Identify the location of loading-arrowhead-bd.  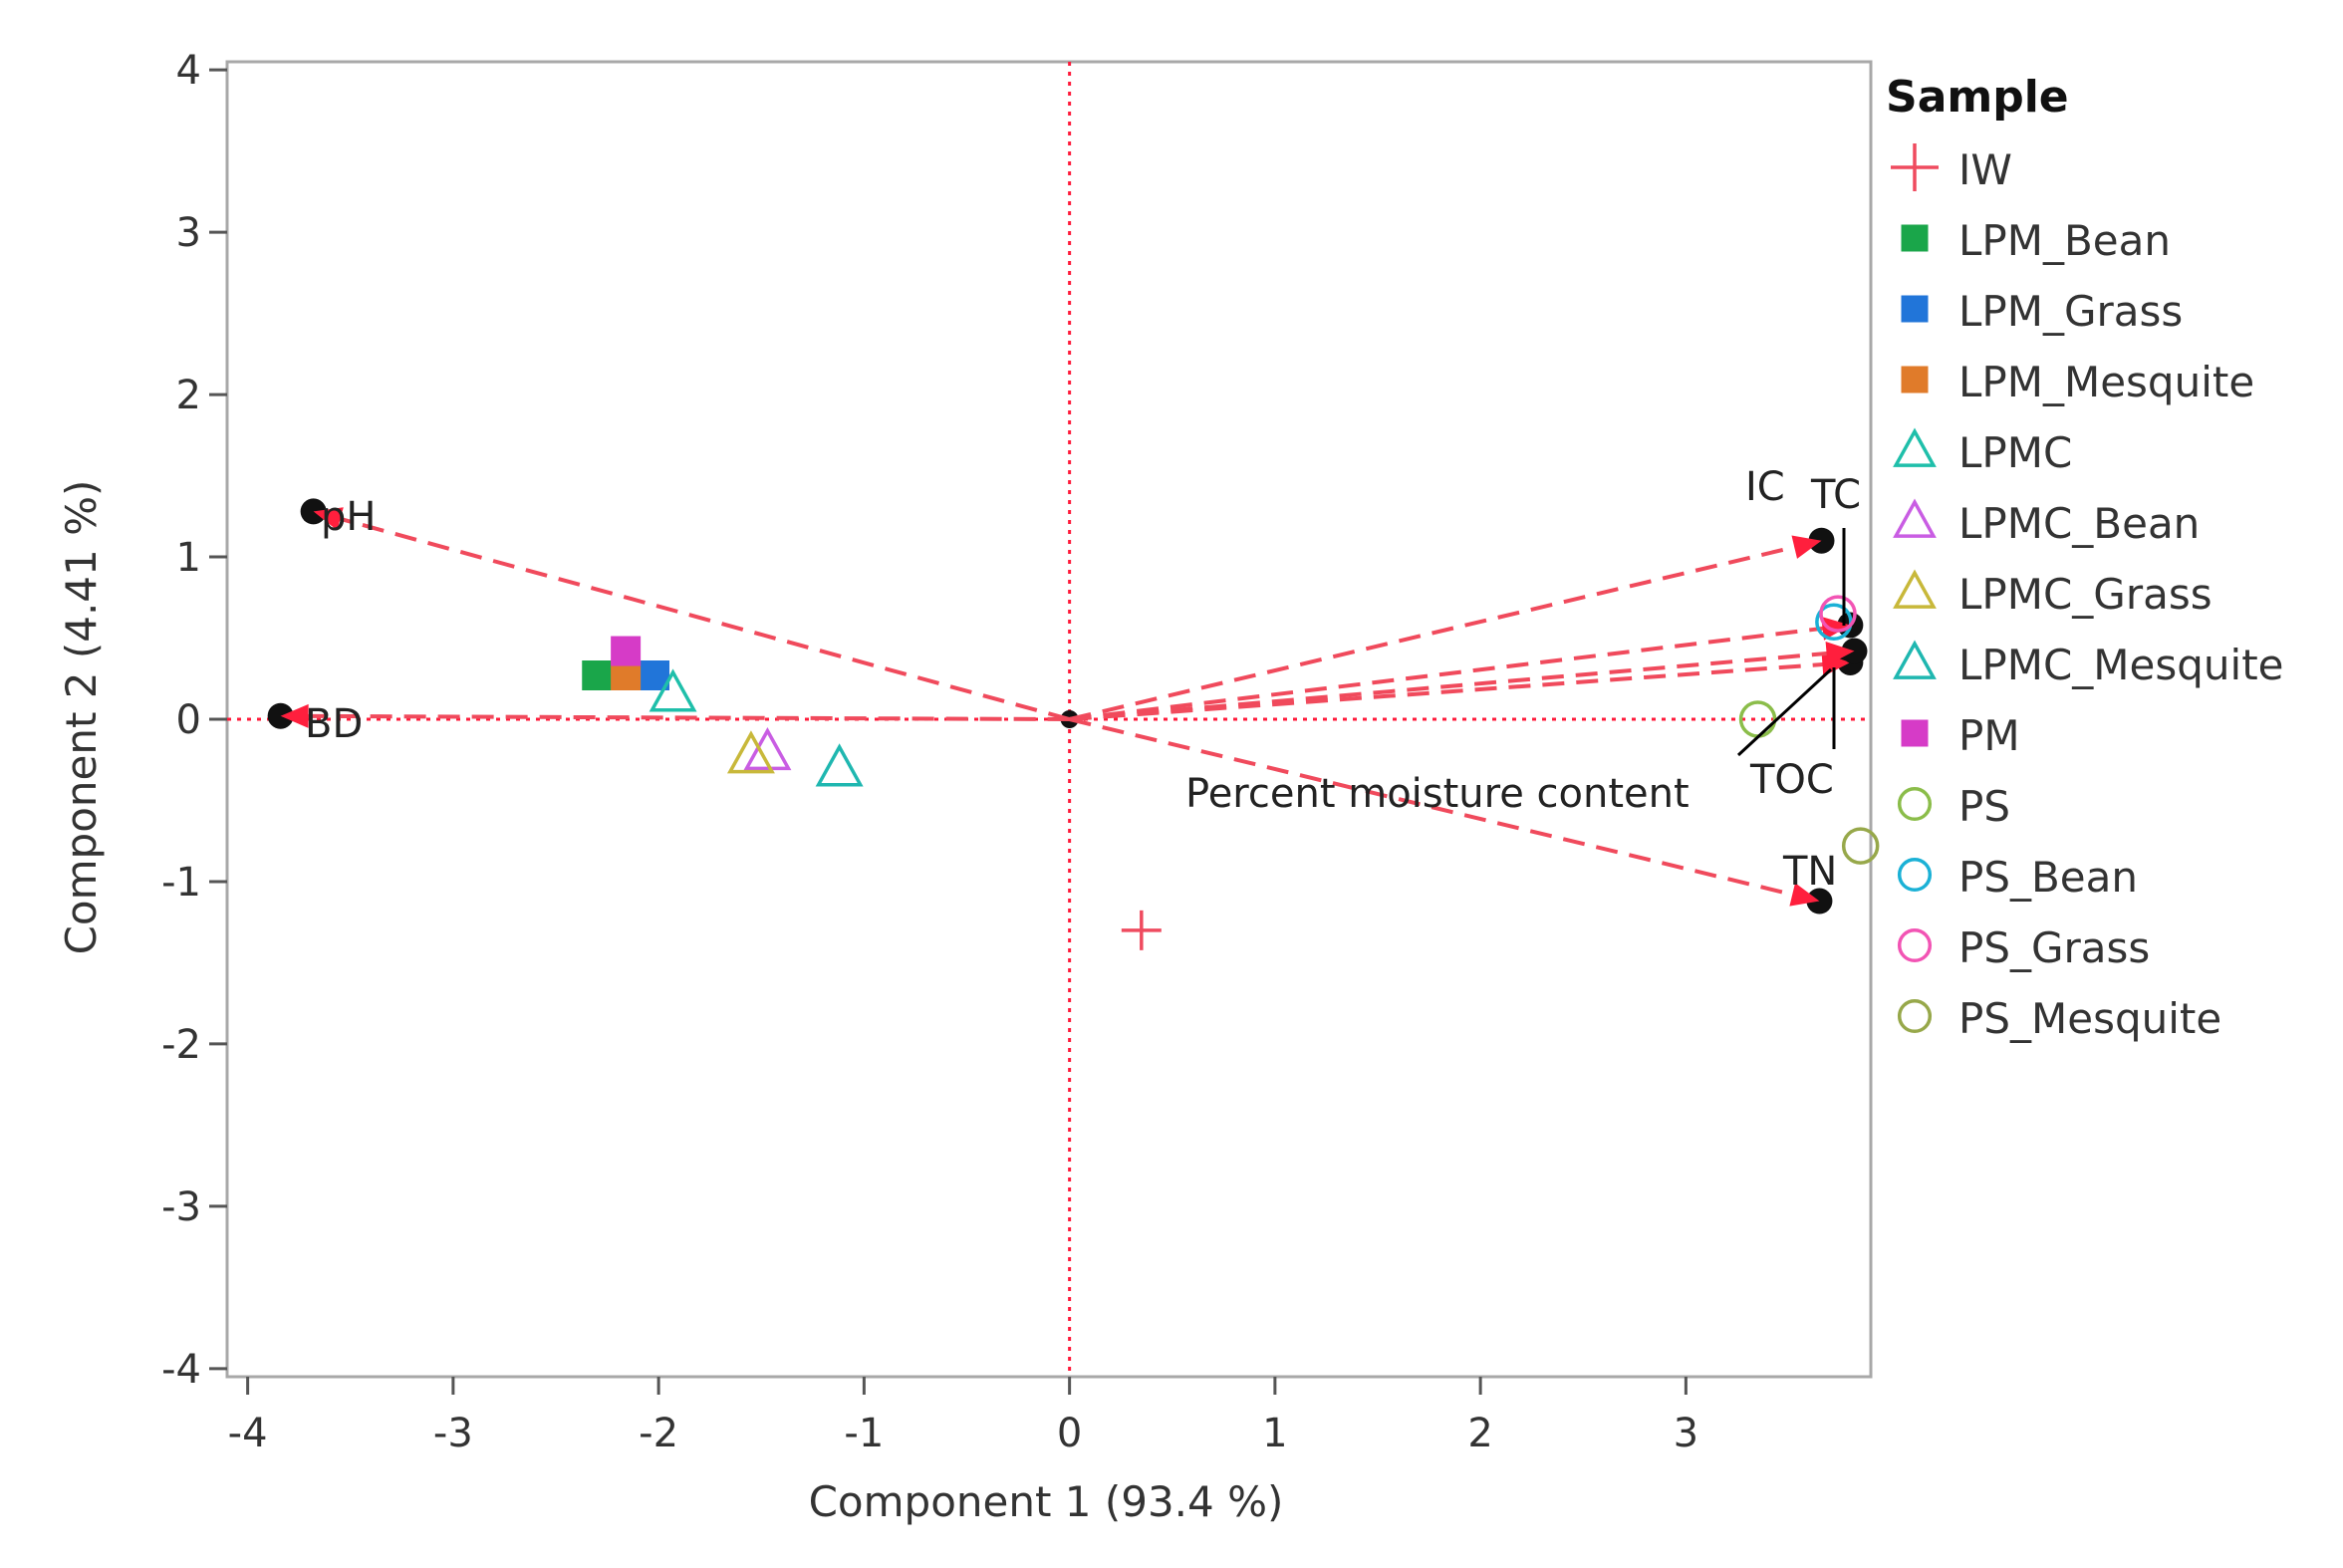
(294, 715).